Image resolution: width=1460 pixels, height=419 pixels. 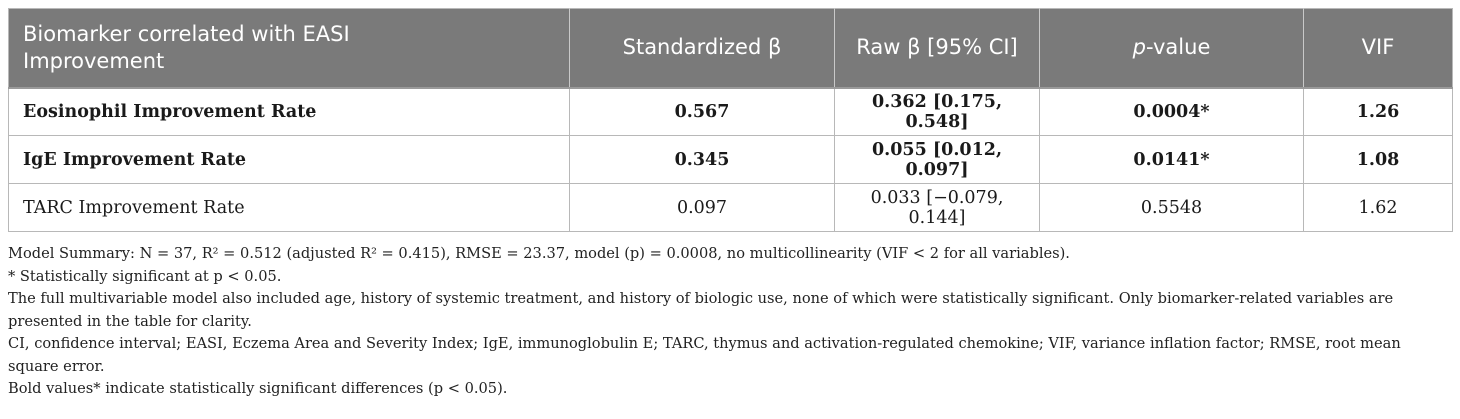 I want to click on cell-std-beta: 0.345, so click(x=702, y=159).